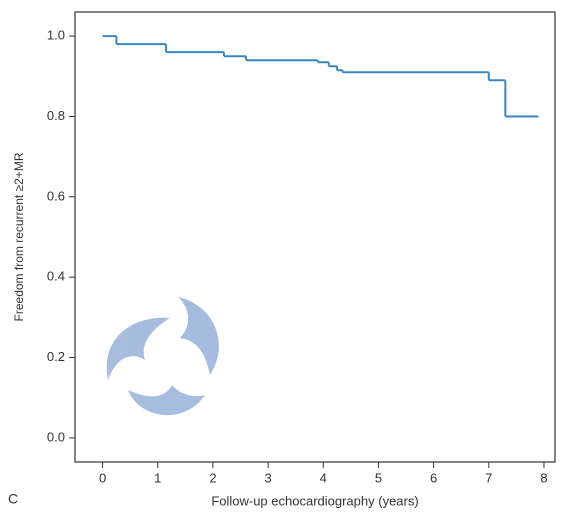 The height and width of the screenshot is (518, 568). Describe the element at coordinates (56, 276) in the screenshot. I see `y-tick-label: 0.4` at that location.